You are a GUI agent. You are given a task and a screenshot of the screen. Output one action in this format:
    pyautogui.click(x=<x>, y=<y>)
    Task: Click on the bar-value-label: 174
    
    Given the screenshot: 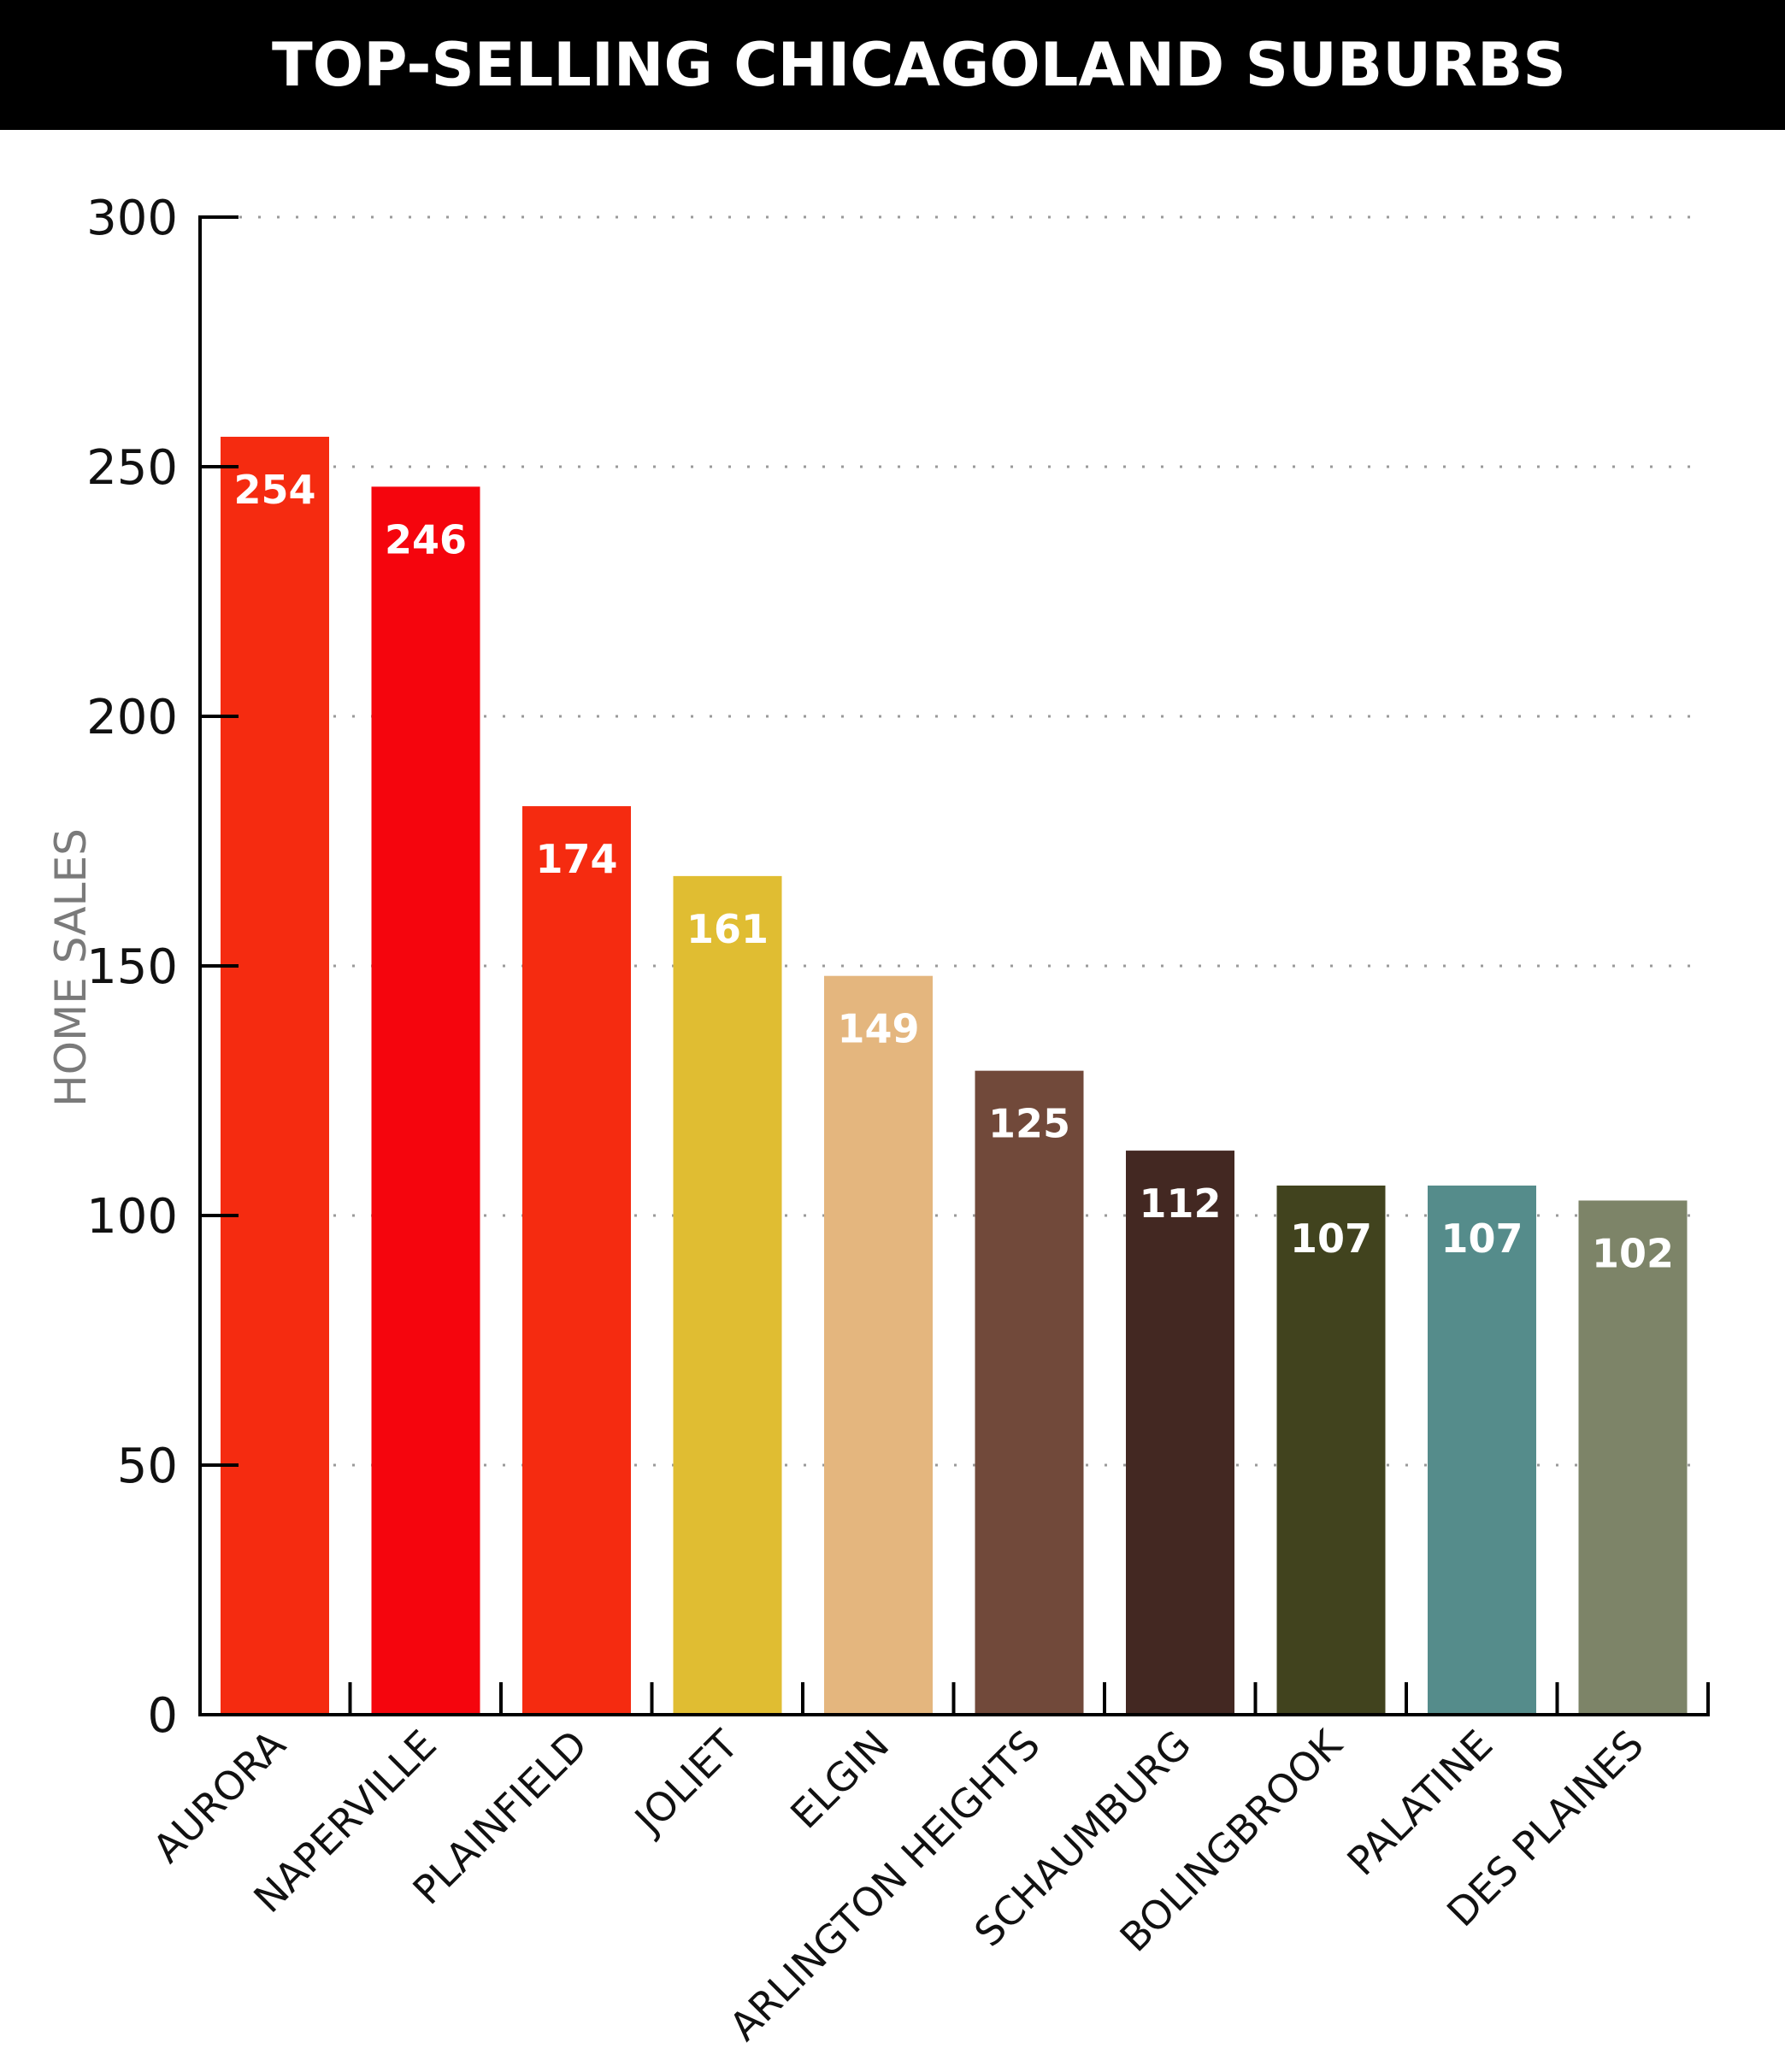 What is the action you would take?
    pyautogui.click(x=576, y=859)
    